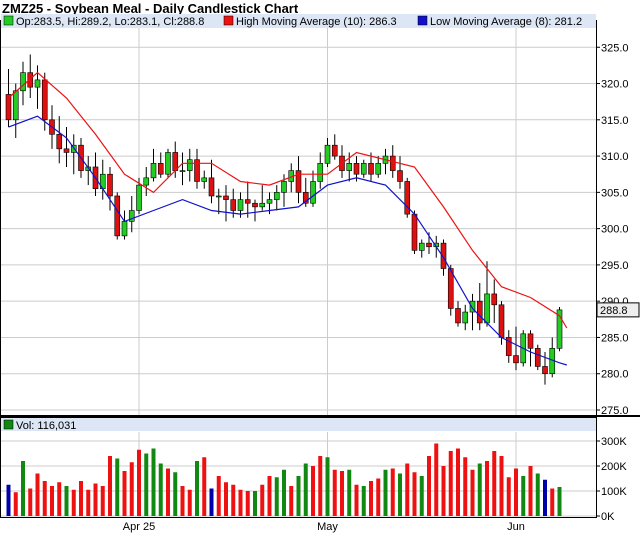 This screenshot has width=640, height=536. What do you see at coordinates (615, 48) in the screenshot?
I see `price-tick-label: 325.0` at bounding box center [615, 48].